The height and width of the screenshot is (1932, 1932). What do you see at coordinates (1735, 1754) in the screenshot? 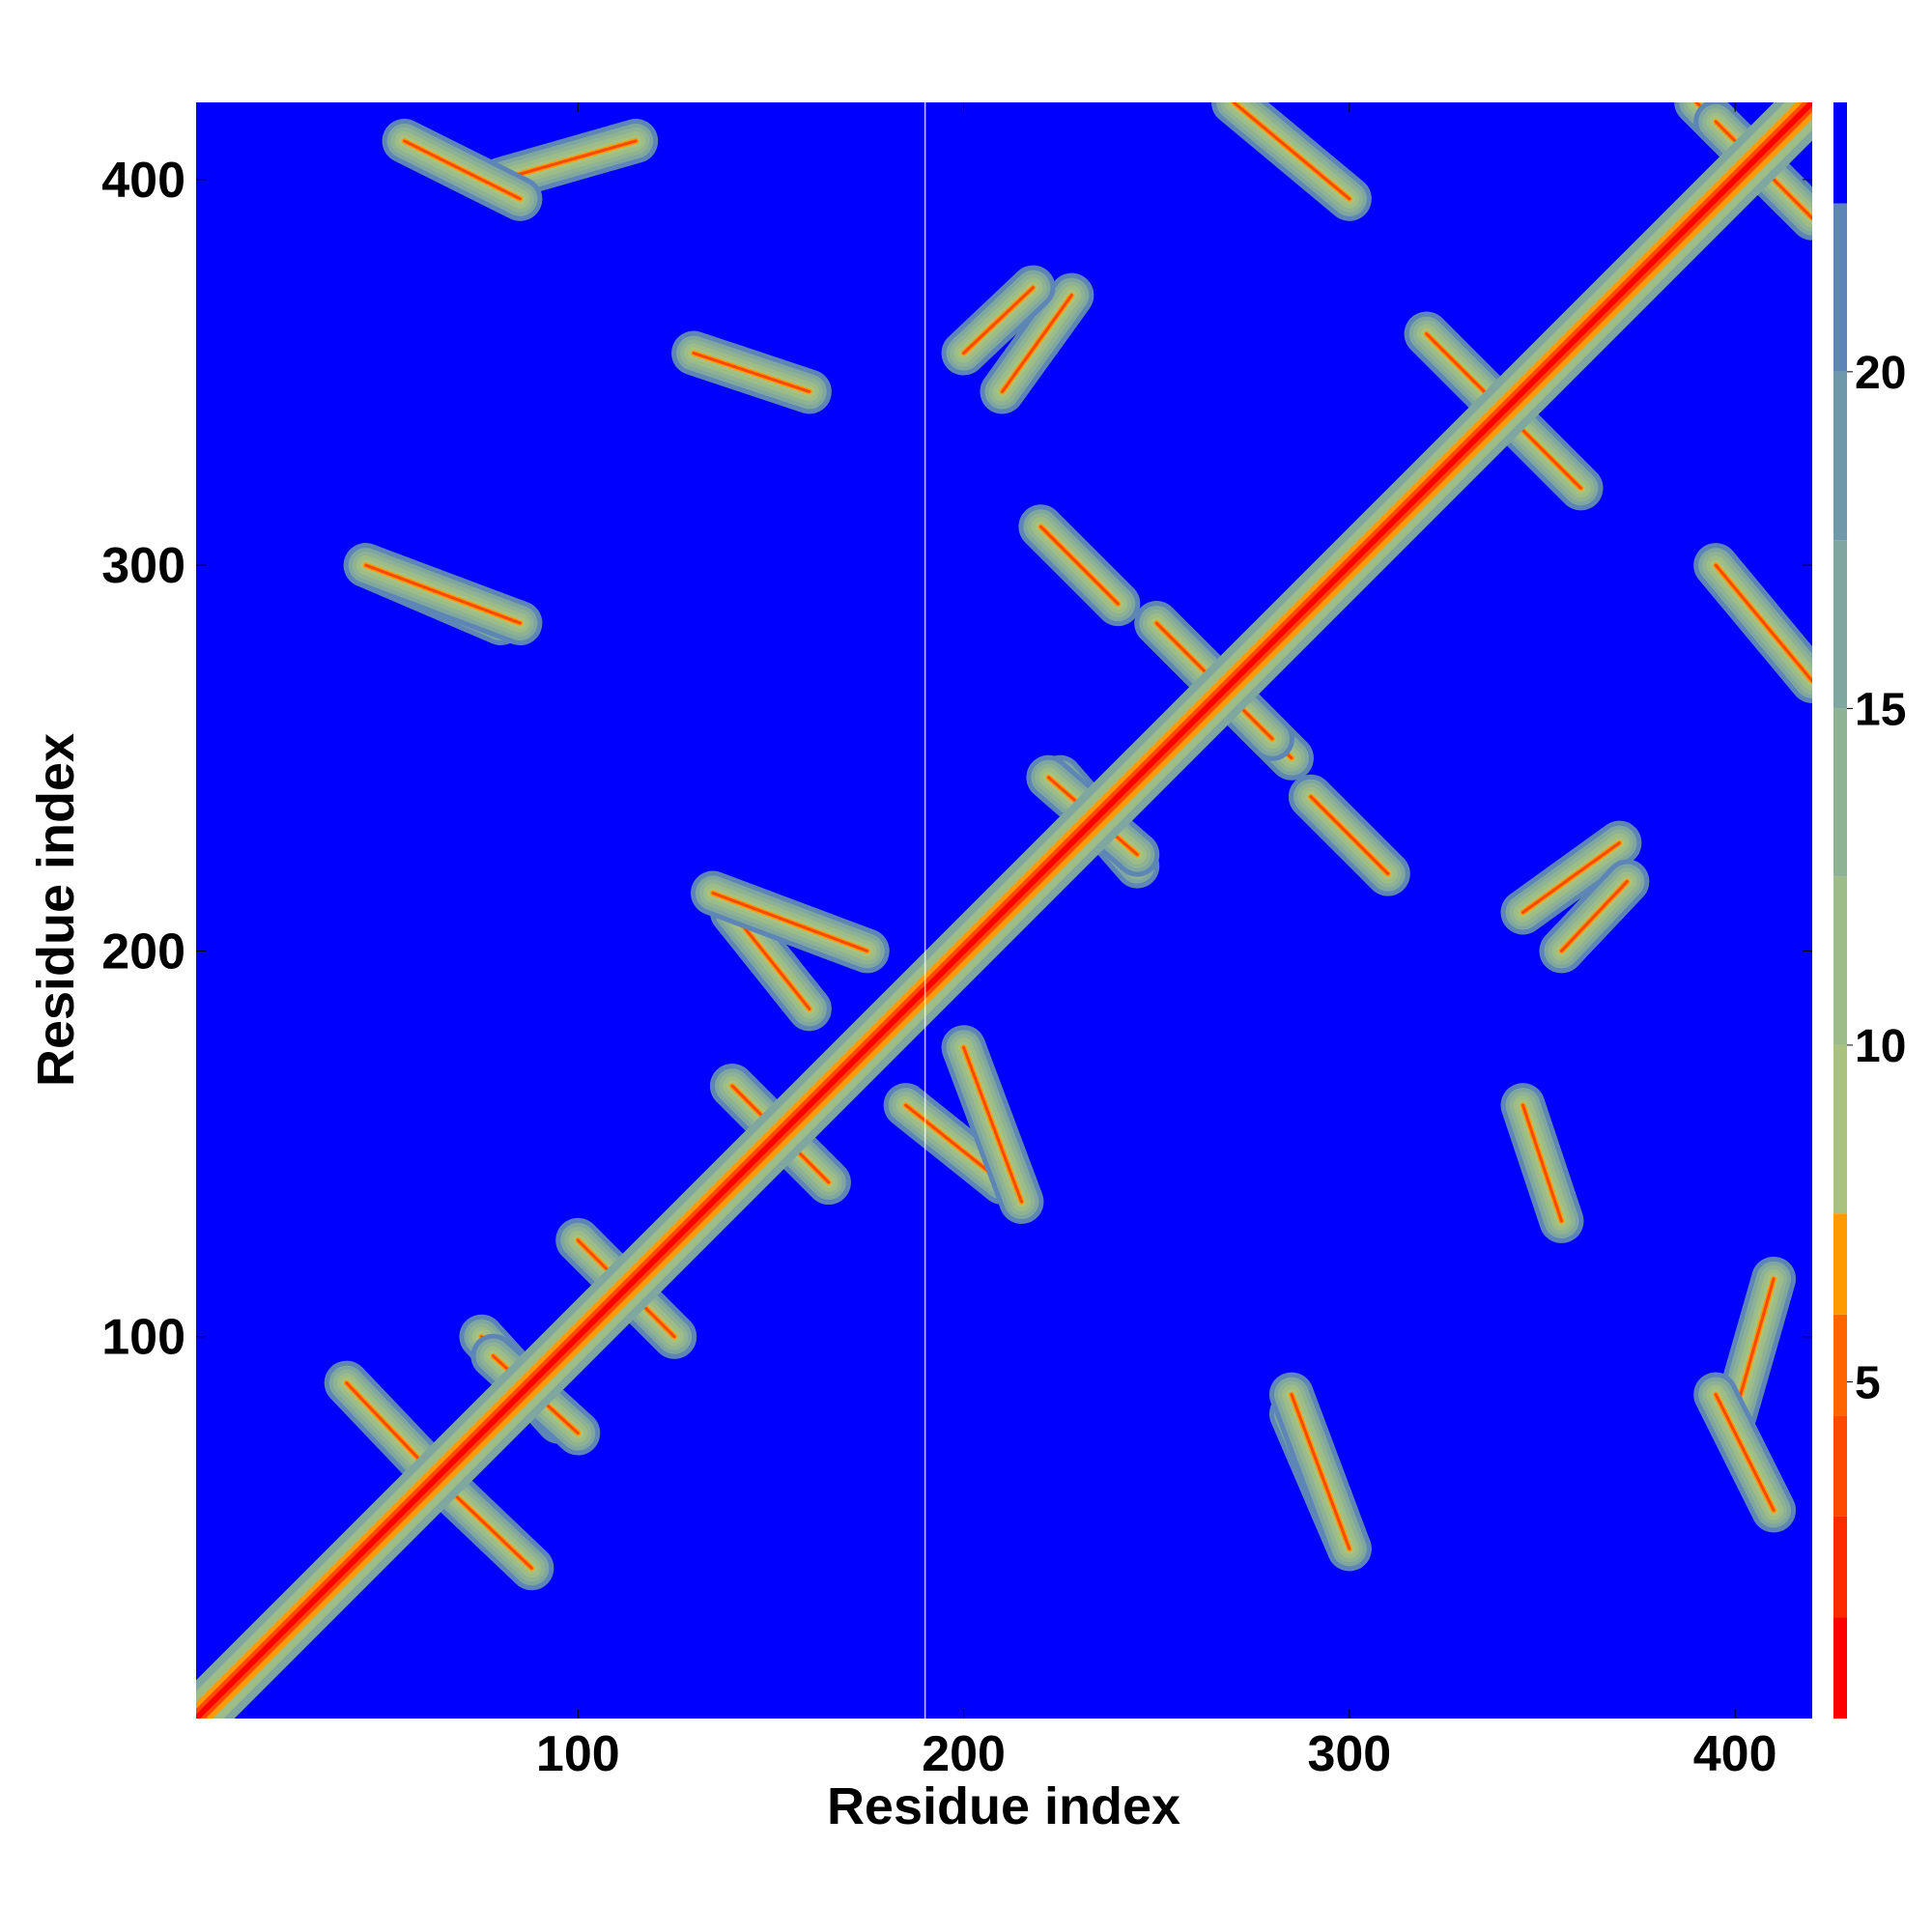
I see `x-tick-label: 400` at bounding box center [1735, 1754].